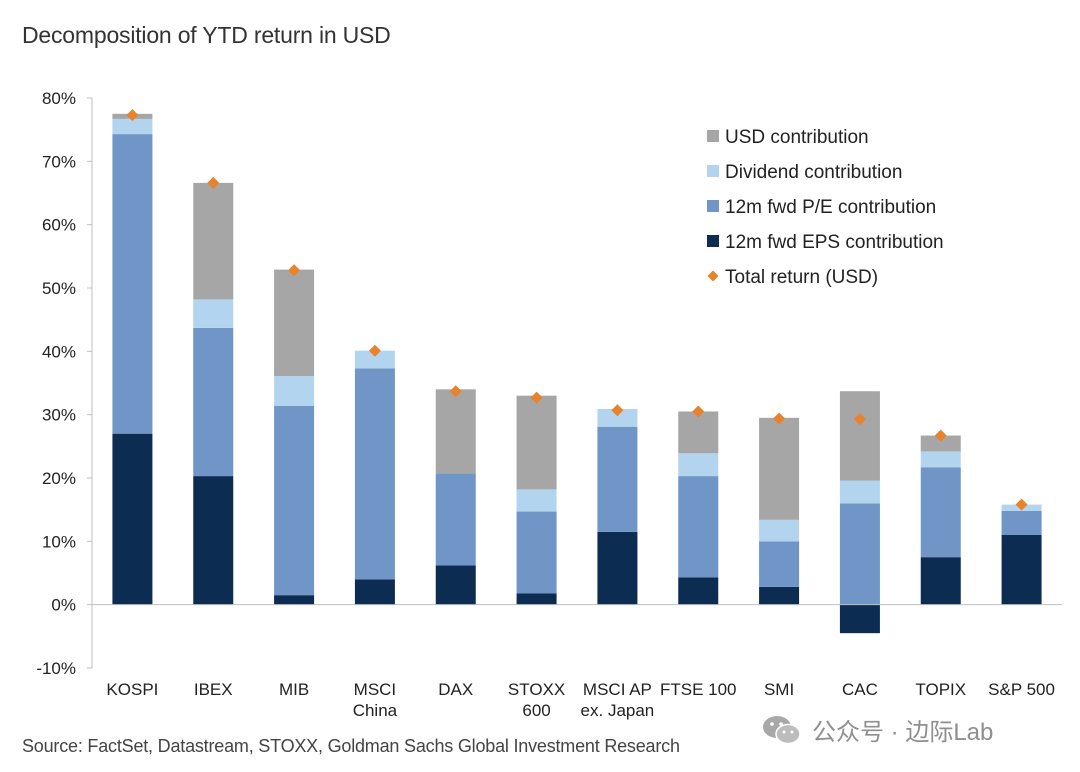 This screenshot has height=772, width=1080. What do you see at coordinates (294, 689) in the screenshot?
I see `x-tick-label: MIB` at bounding box center [294, 689].